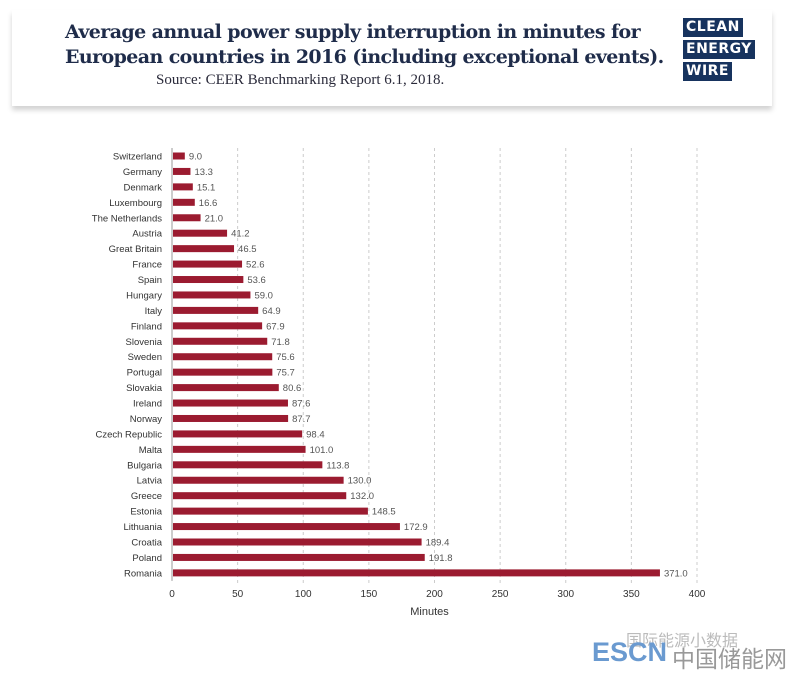  I want to click on data-label: 52.6, so click(255, 265).